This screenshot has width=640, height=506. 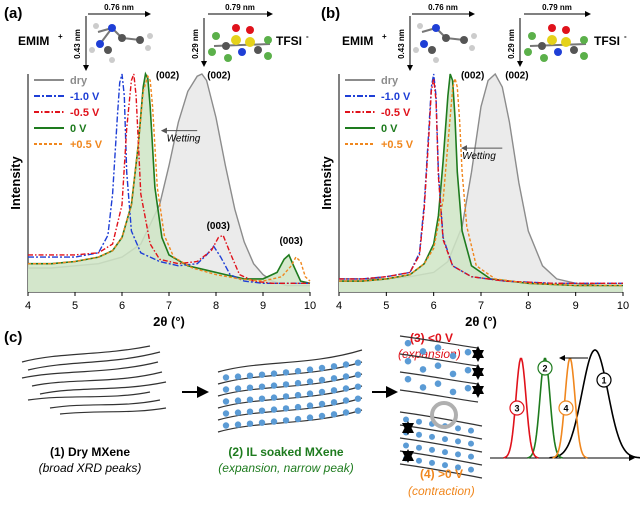 I want to click on legend-label: -1.0 V, so click(x=396, y=97).